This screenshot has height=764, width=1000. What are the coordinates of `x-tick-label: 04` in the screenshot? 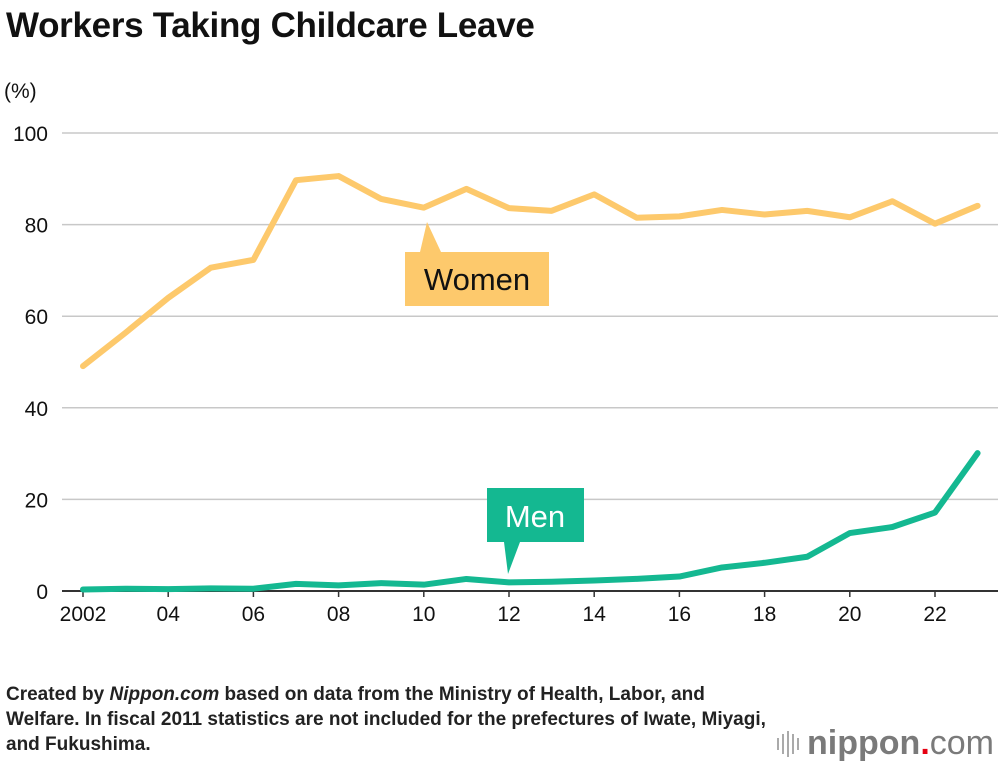 It's located at (169, 614).